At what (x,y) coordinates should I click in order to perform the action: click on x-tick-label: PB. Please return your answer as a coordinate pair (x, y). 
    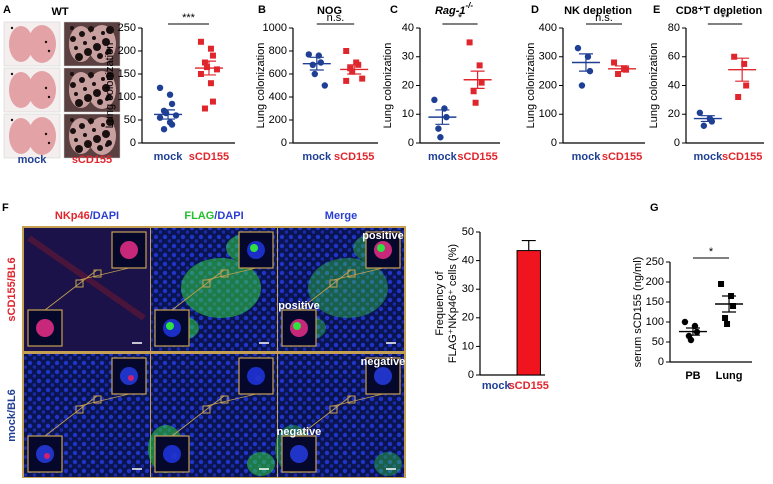
    Looking at the image, I should click on (692, 376).